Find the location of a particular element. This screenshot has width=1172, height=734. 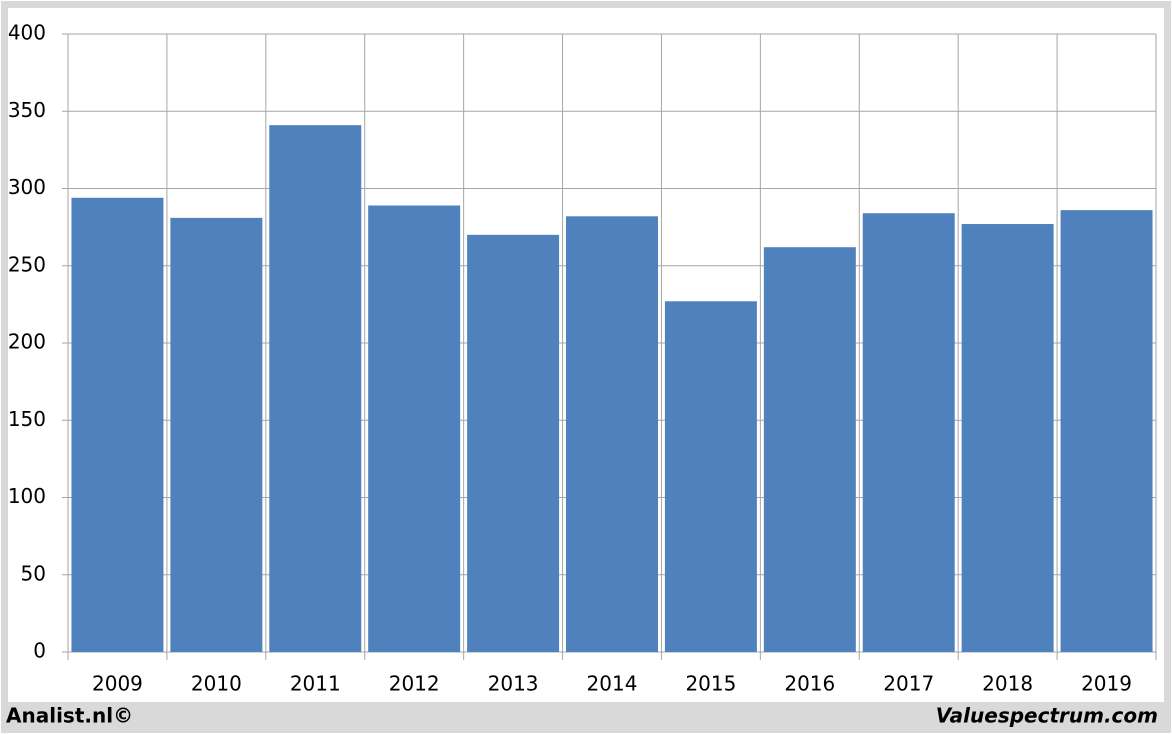

x-tick-label: 2015 is located at coordinates (710, 684).